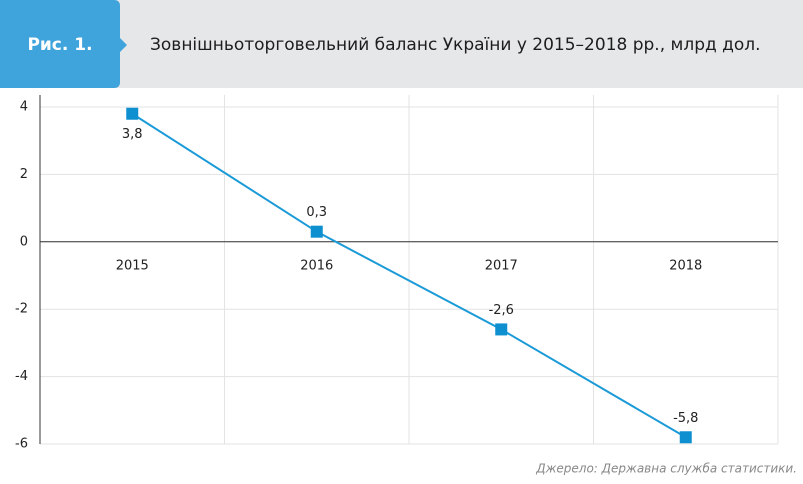 The height and width of the screenshot is (484, 803). What do you see at coordinates (59, 45) in the screenshot?
I see `figure-label: Рис. 1.` at bounding box center [59, 45].